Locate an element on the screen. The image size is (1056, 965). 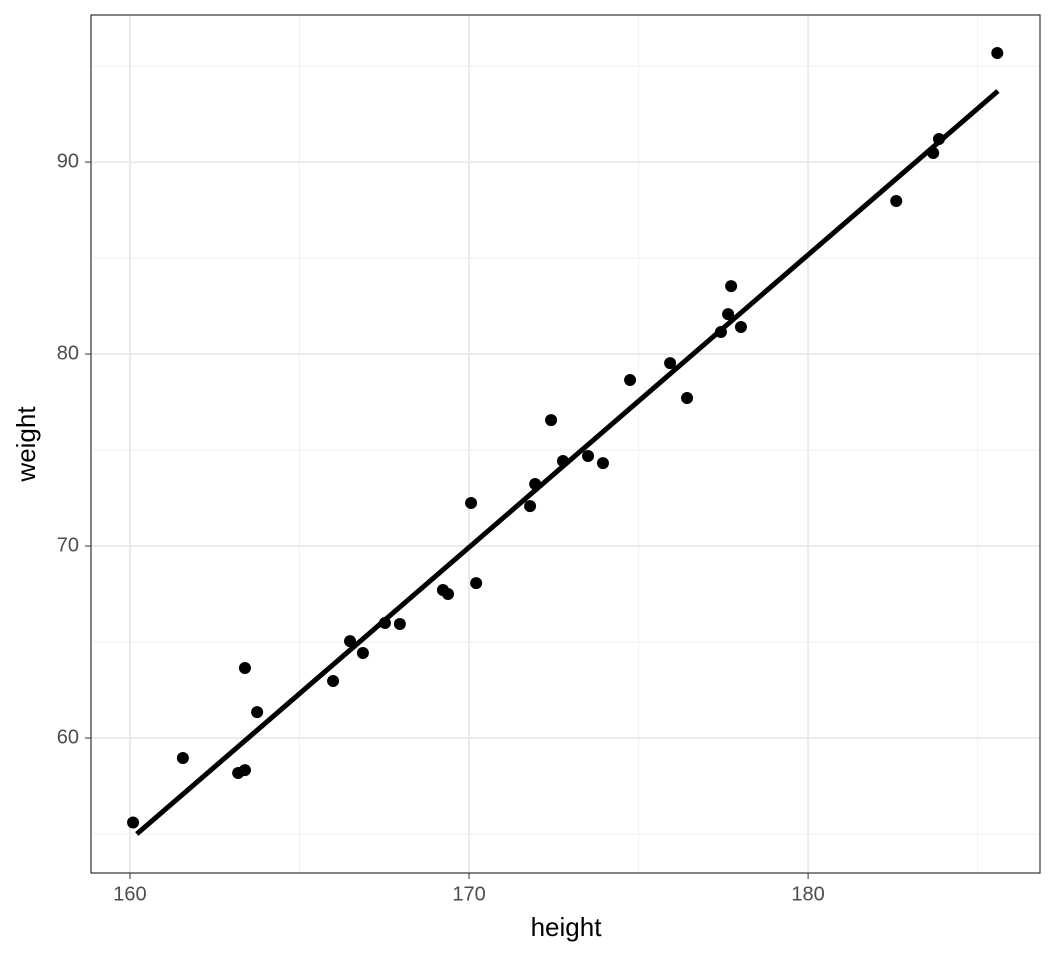
y-tick-label: 80 is located at coordinates (68, 353).